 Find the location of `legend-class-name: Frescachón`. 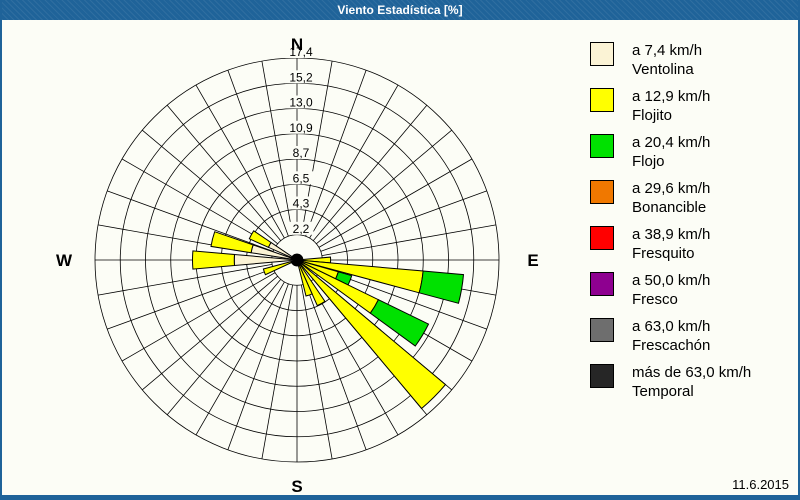

legend-class-name: Frescachón is located at coordinates (671, 345).